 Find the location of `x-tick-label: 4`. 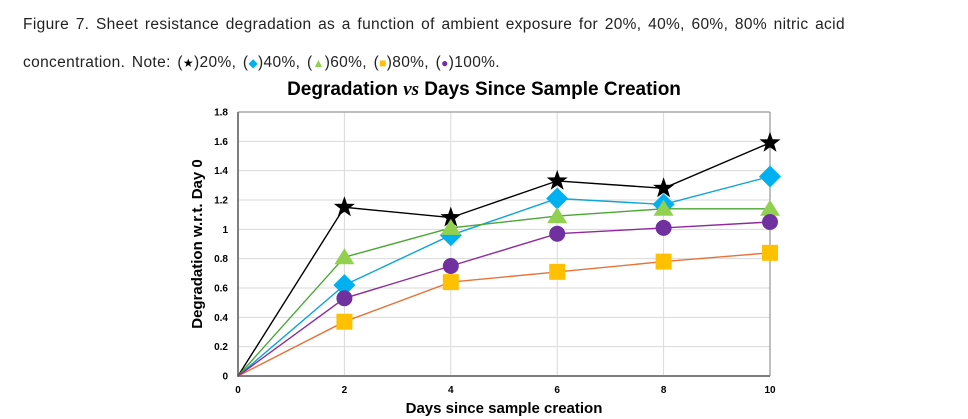

x-tick-label: 4 is located at coordinates (451, 390).